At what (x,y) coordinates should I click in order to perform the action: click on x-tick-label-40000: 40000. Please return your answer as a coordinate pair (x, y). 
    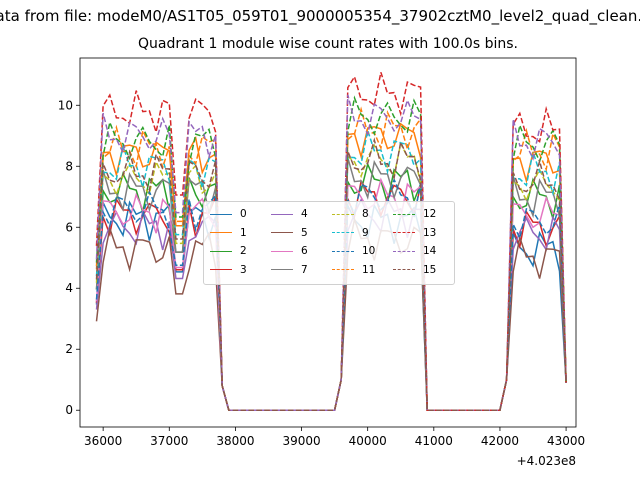
    Looking at the image, I should click on (368, 441).